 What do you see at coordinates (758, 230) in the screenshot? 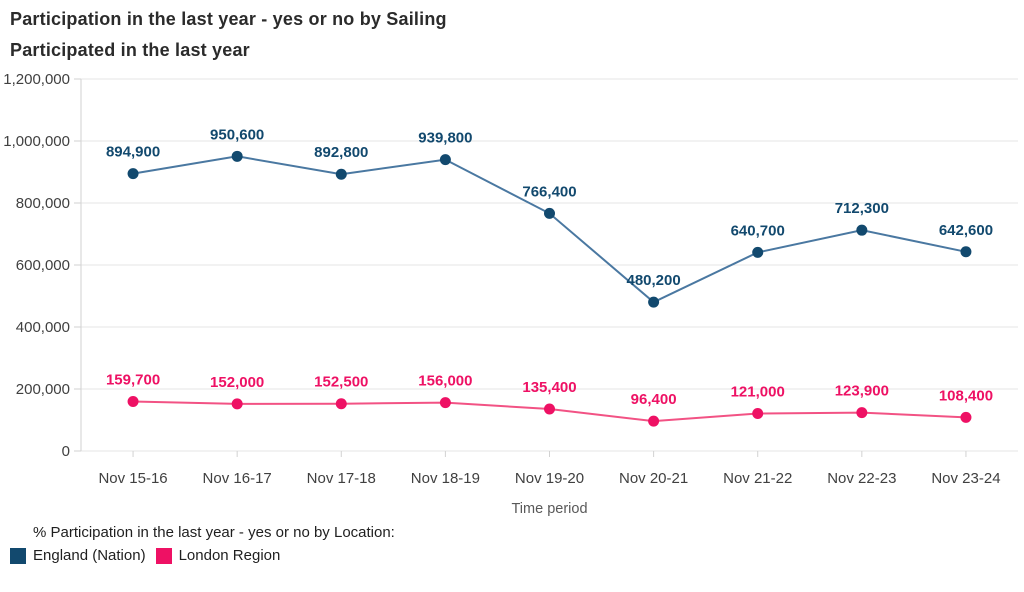
I see `data-label: 640,700` at bounding box center [758, 230].